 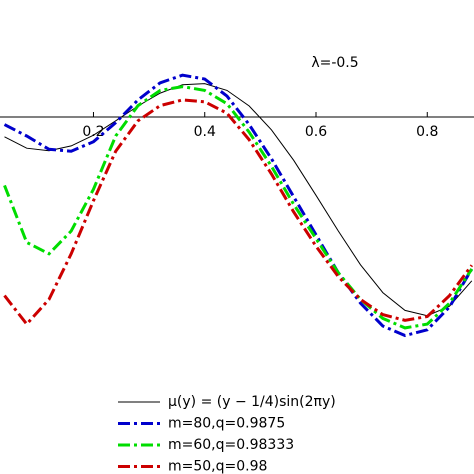 What do you see at coordinates (217, 466) in the screenshot?
I see `legend-label: m=50,q=0.98` at bounding box center [217, 466].